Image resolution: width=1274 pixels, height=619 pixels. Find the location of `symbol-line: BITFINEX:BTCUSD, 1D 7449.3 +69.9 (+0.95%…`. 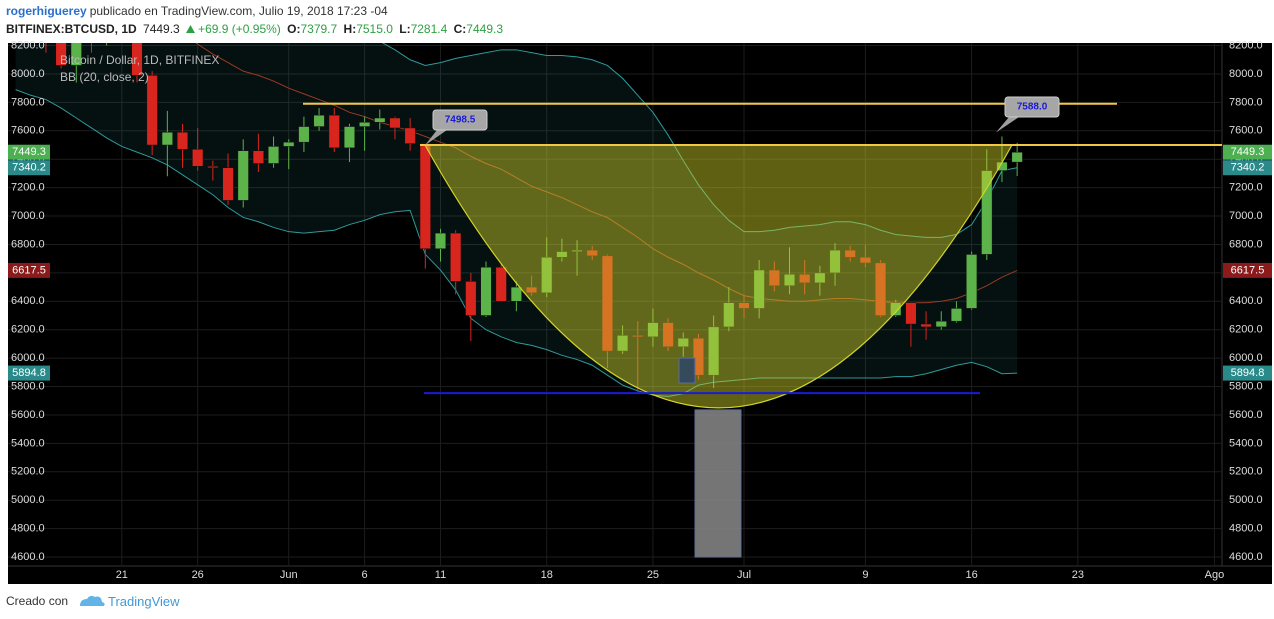

symbol-line: BITFINEX:BTCUSD, 1D 7449.3 +69.9 (+0.95%… is located at coordinates (256, 29).